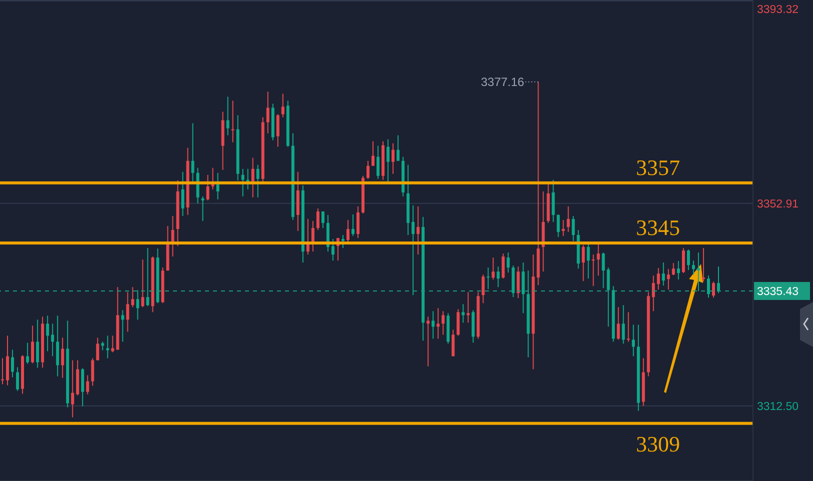 This screenshot has height=481, width=813. I want to click on y-tick-label: 3352.91, so click(778, 204).